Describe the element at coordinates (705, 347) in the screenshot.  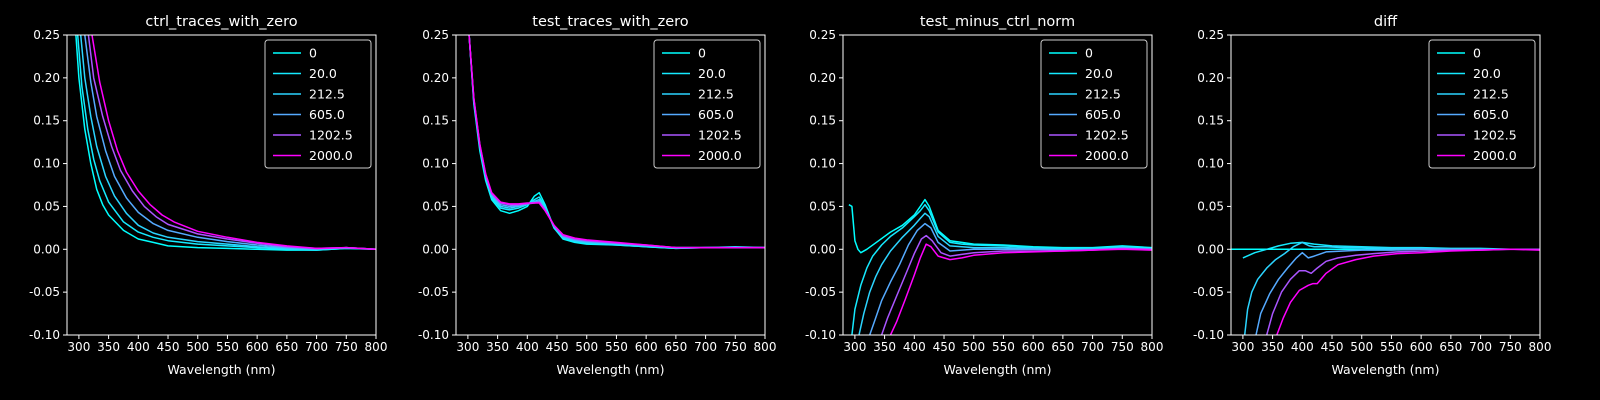
I see `x-tick-label: 700` at that location.